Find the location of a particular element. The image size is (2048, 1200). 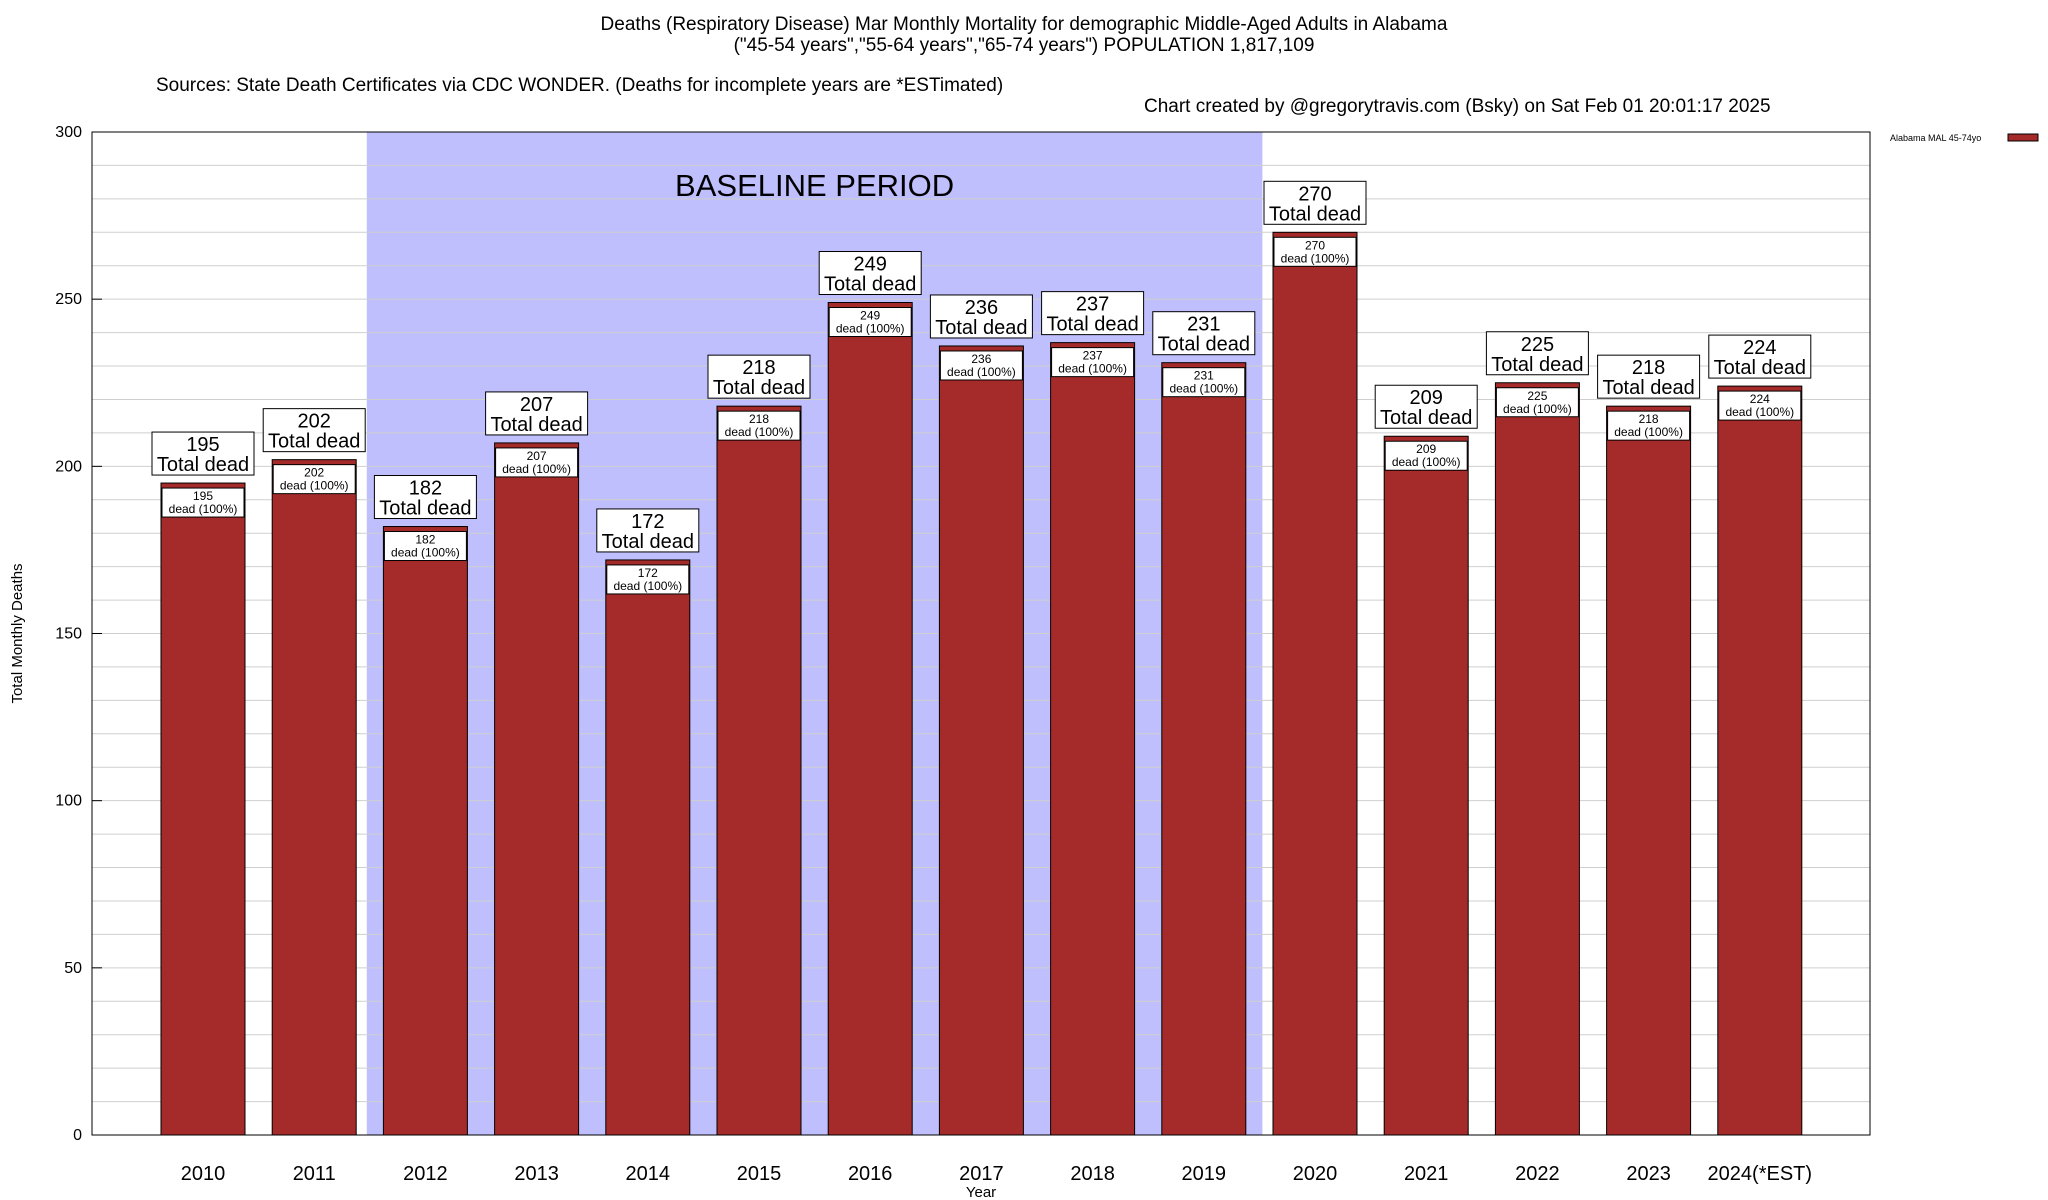

baseline-label: BASELINE PERIOD is located at coordinates (814, 185).